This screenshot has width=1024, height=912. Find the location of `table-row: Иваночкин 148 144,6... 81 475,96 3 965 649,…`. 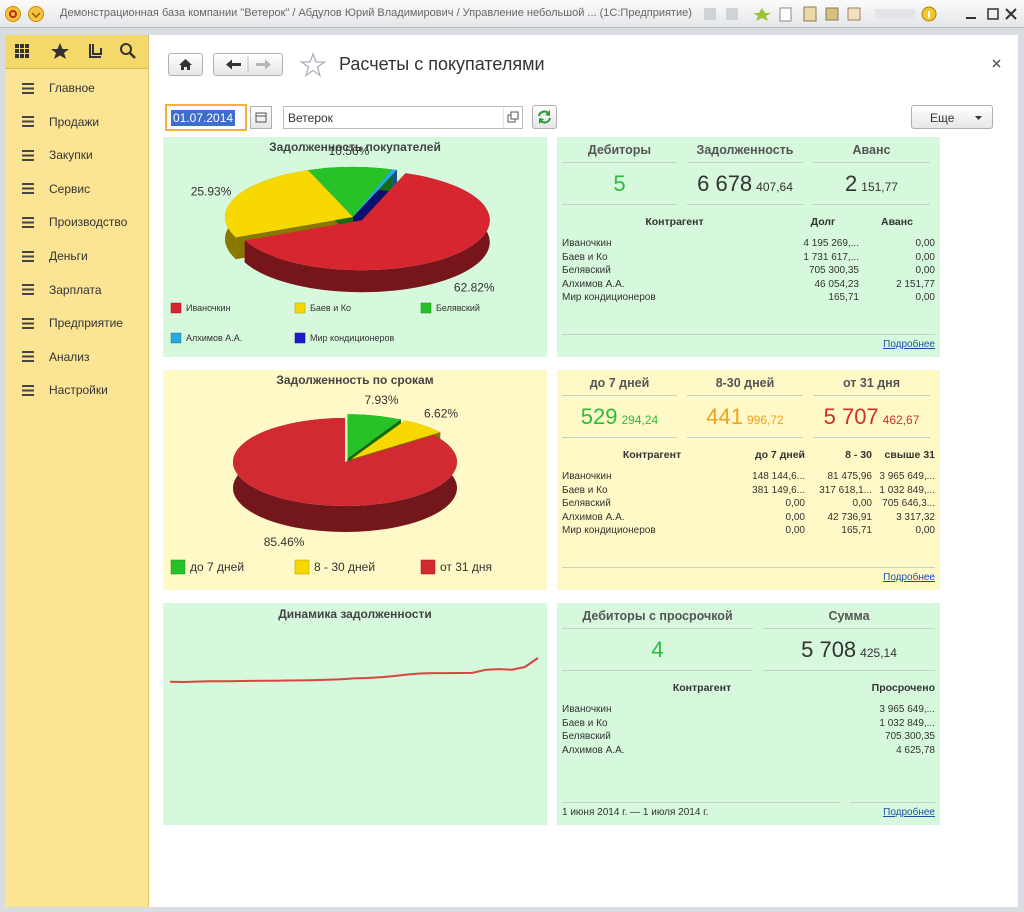

table-row: Иваночкин 148 144,6... 81 475,96 3 965 649,… is located at coordinates (748, 477).